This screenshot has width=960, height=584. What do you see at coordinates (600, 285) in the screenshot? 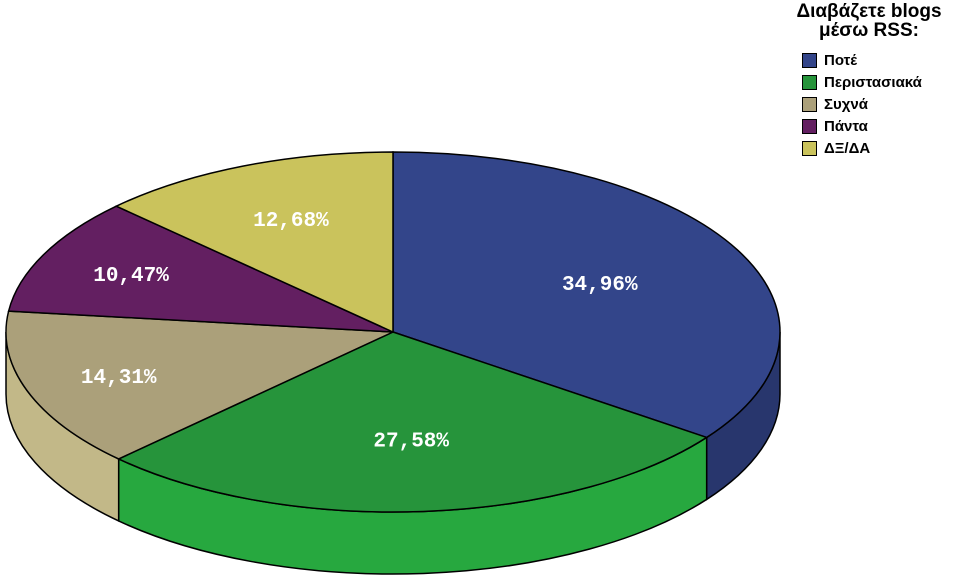
I see `pie-data-label: 34,96%` at bounding box center [600, 285].